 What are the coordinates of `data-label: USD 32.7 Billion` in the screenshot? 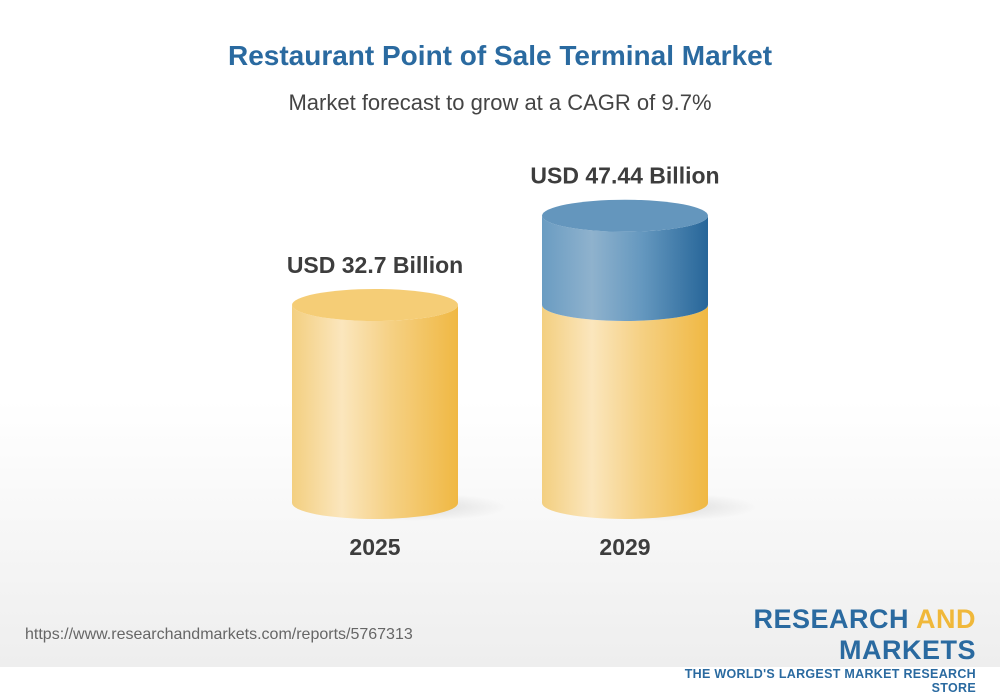 It's located at (375, 265).